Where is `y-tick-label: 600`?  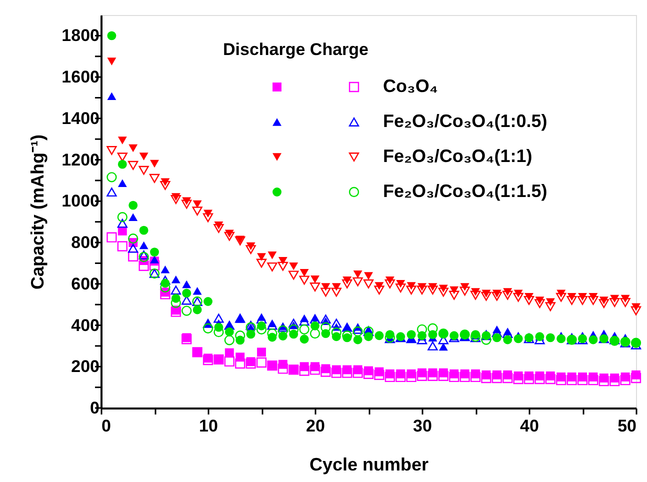 y-tick-label: 600 is located at coordinates (85, 284).